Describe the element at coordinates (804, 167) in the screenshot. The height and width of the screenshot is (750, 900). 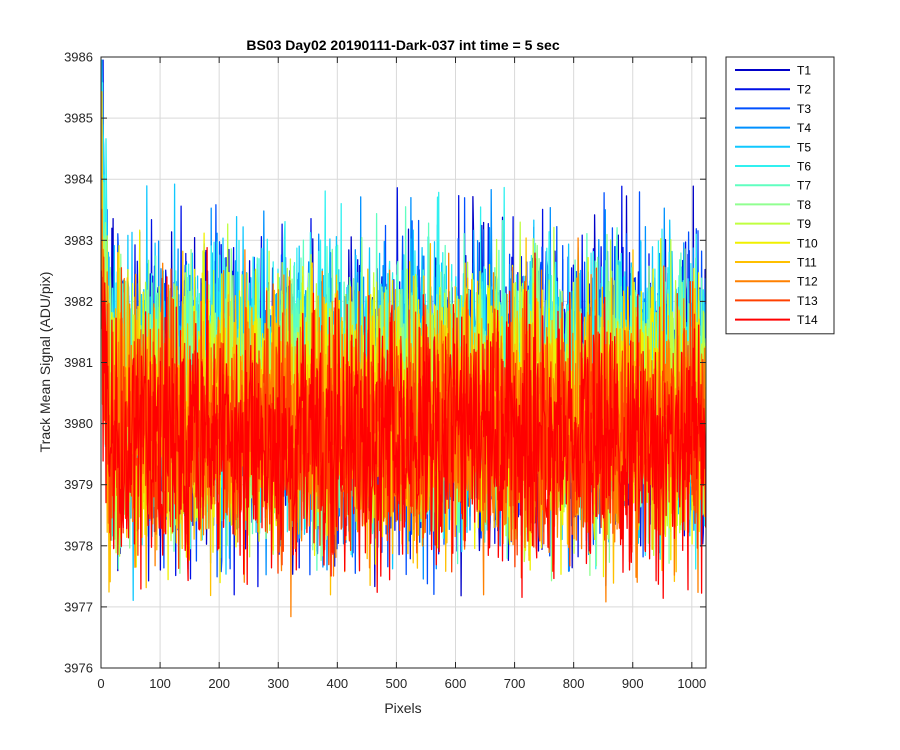
I see `legend-item-label: T6` at that location.